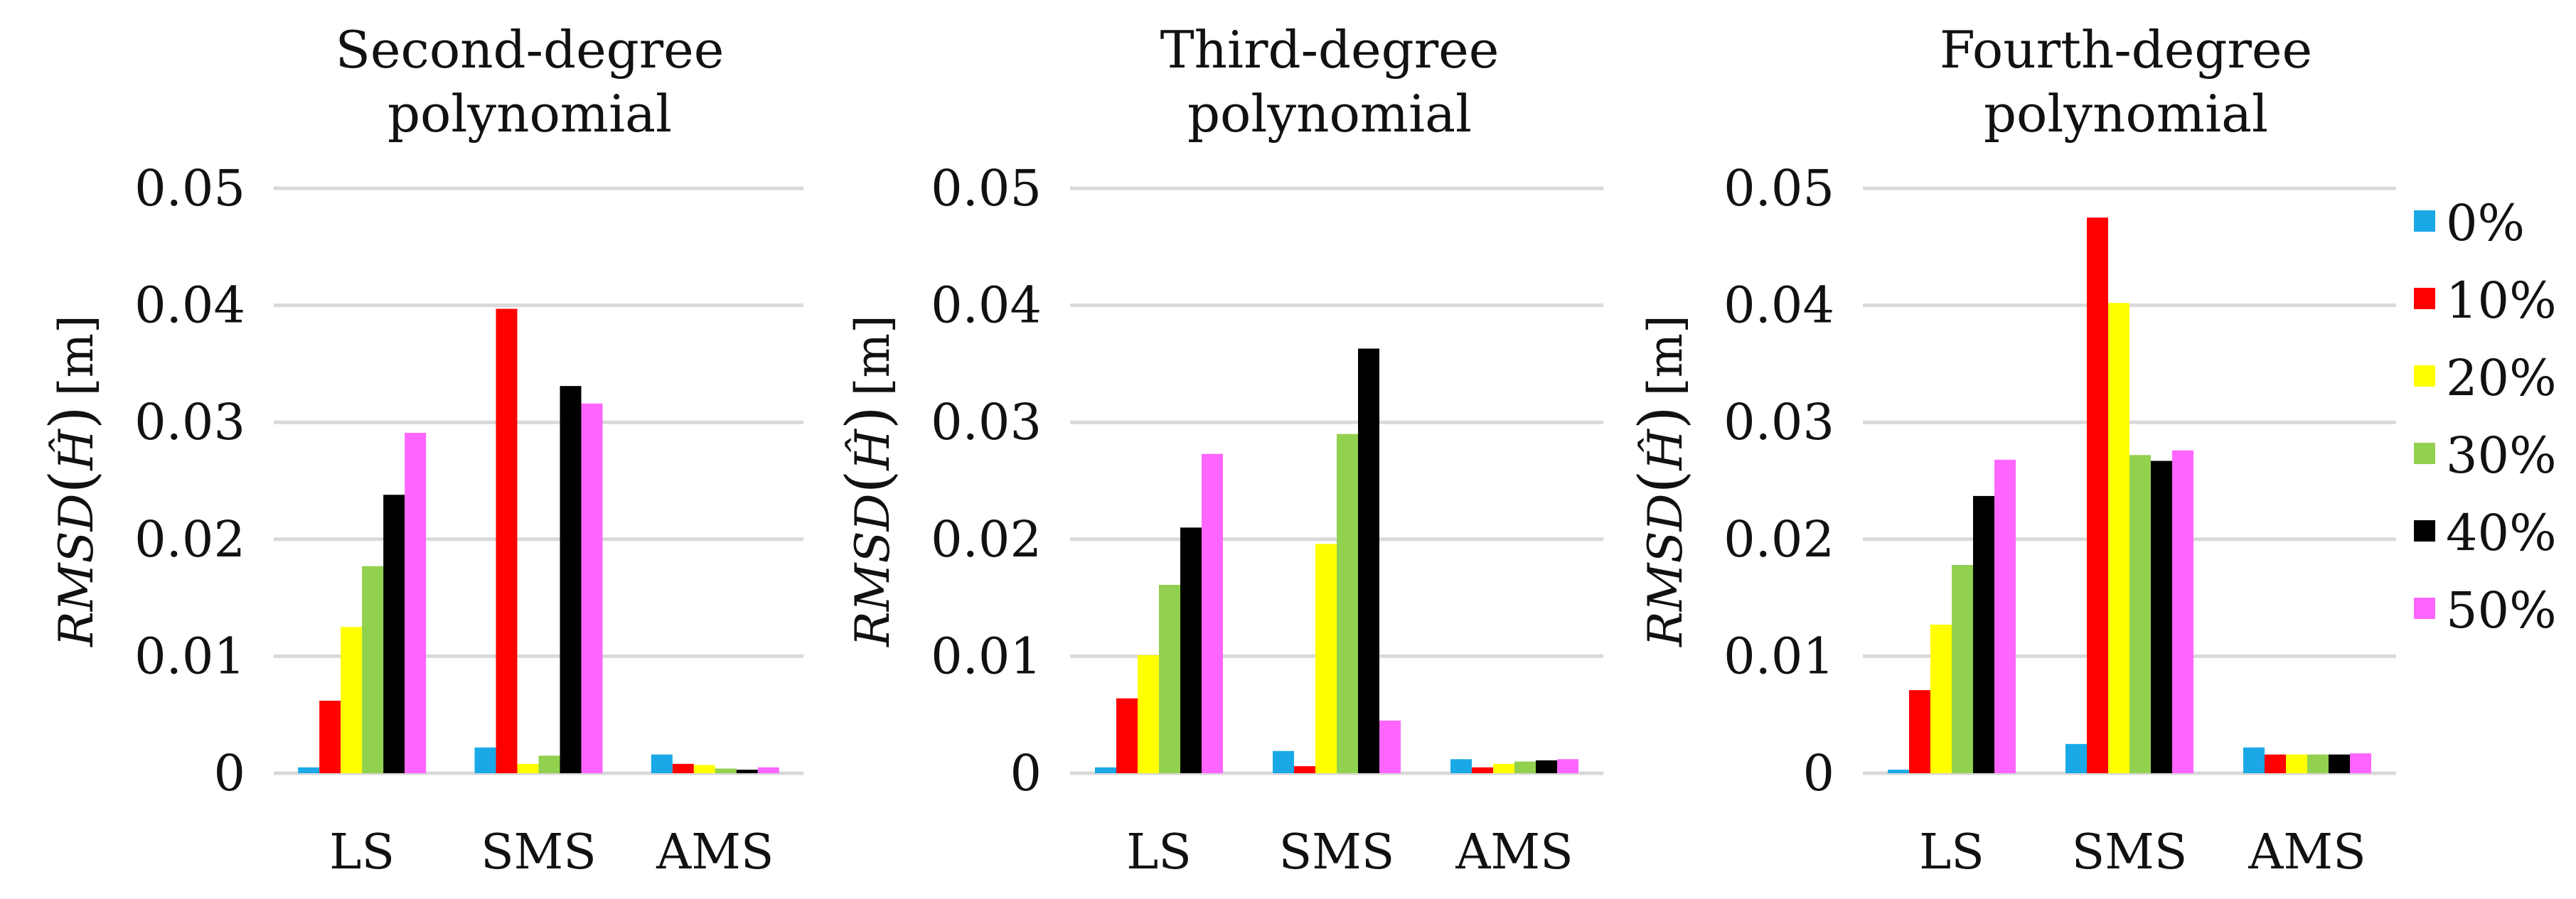 The height and width of the screenshot is (899, 2576). I want to click on chart-title-line: Third-degree, so click(1330, 50).